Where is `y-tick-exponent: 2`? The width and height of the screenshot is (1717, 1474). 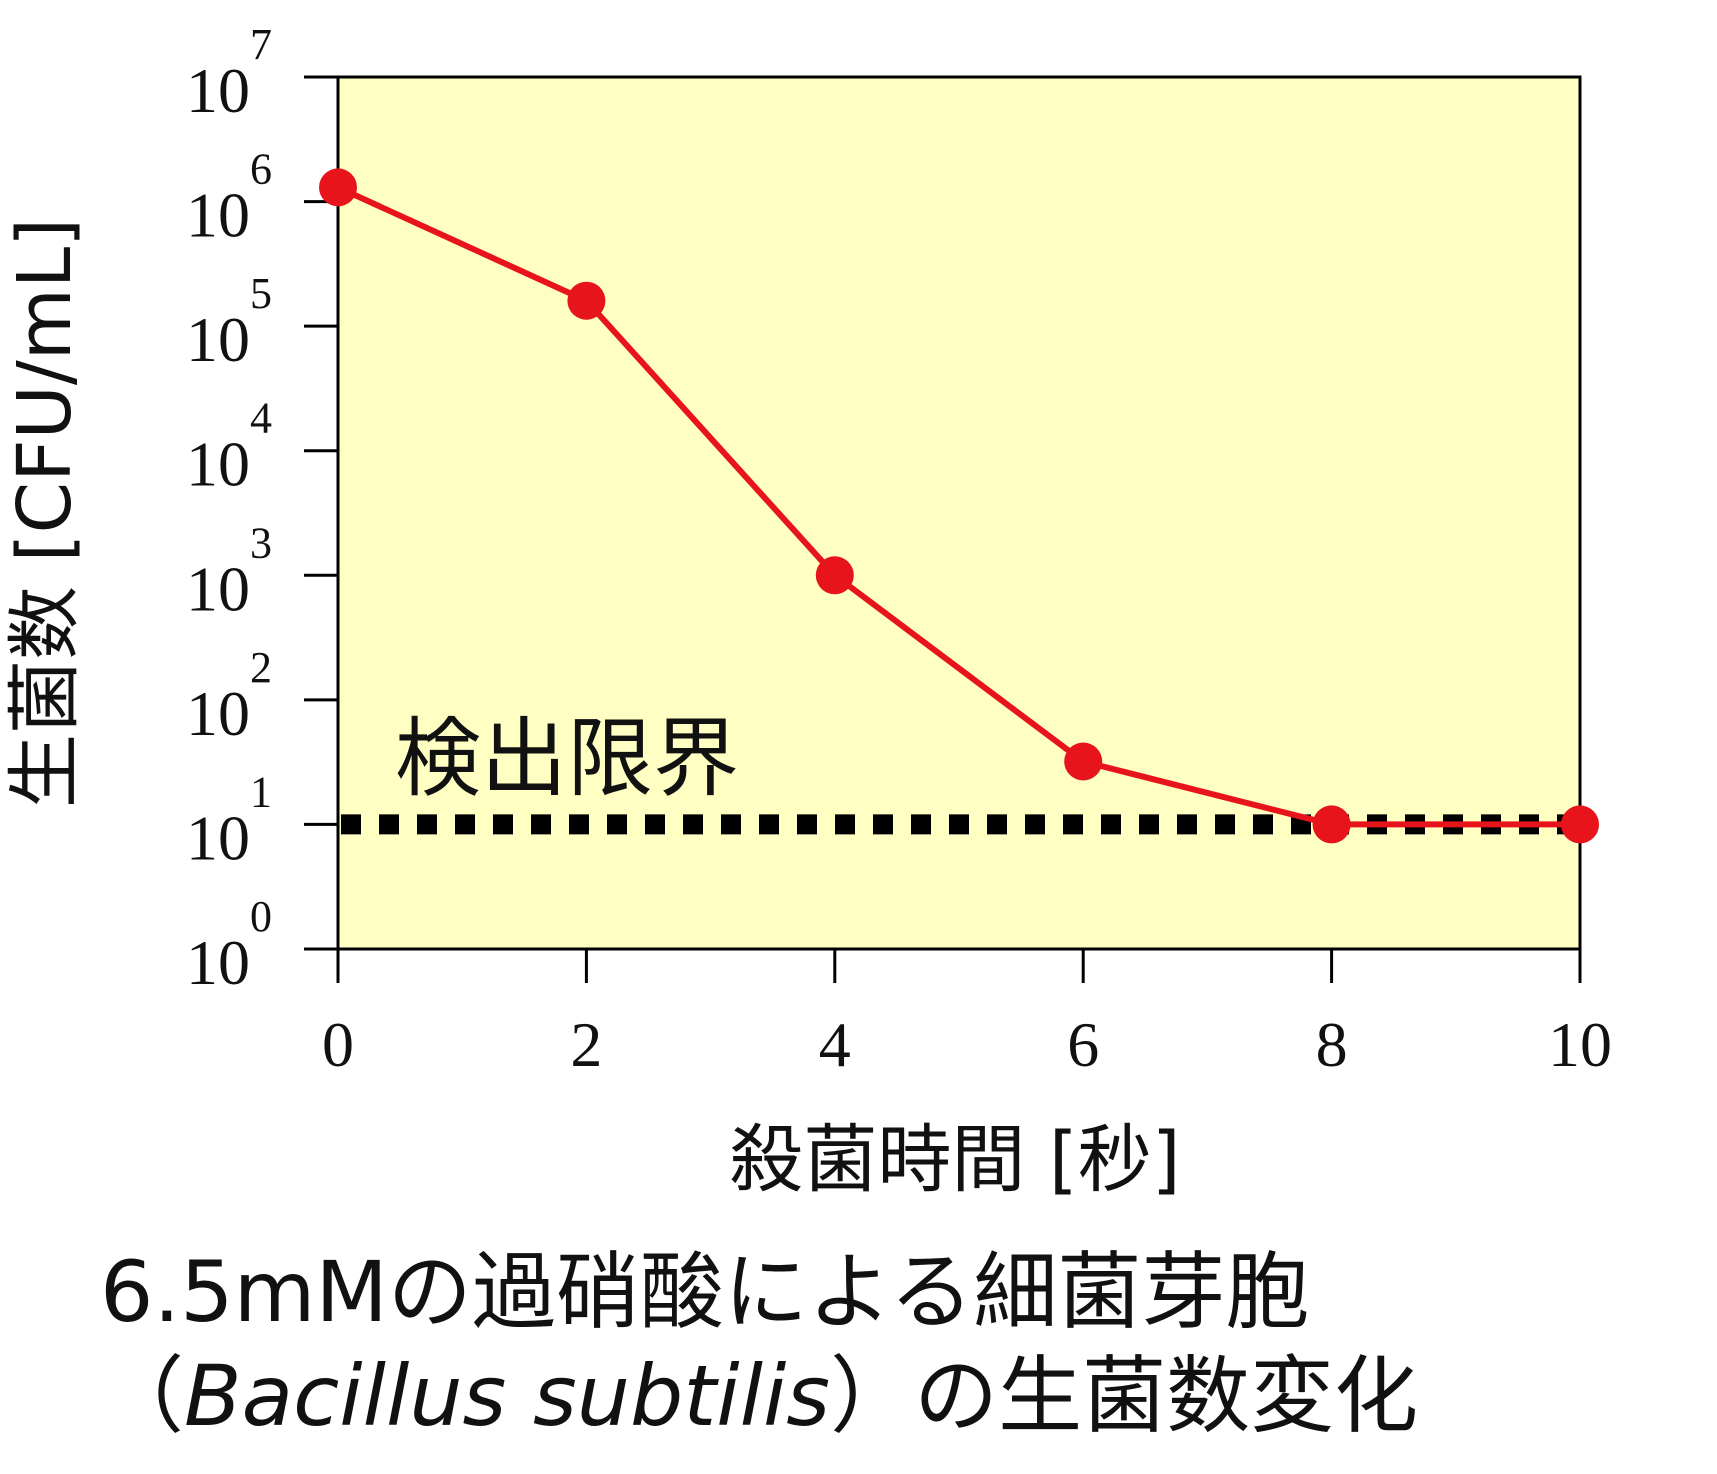
y-tick-exponent: 2 is located at coordinates (261, 667).